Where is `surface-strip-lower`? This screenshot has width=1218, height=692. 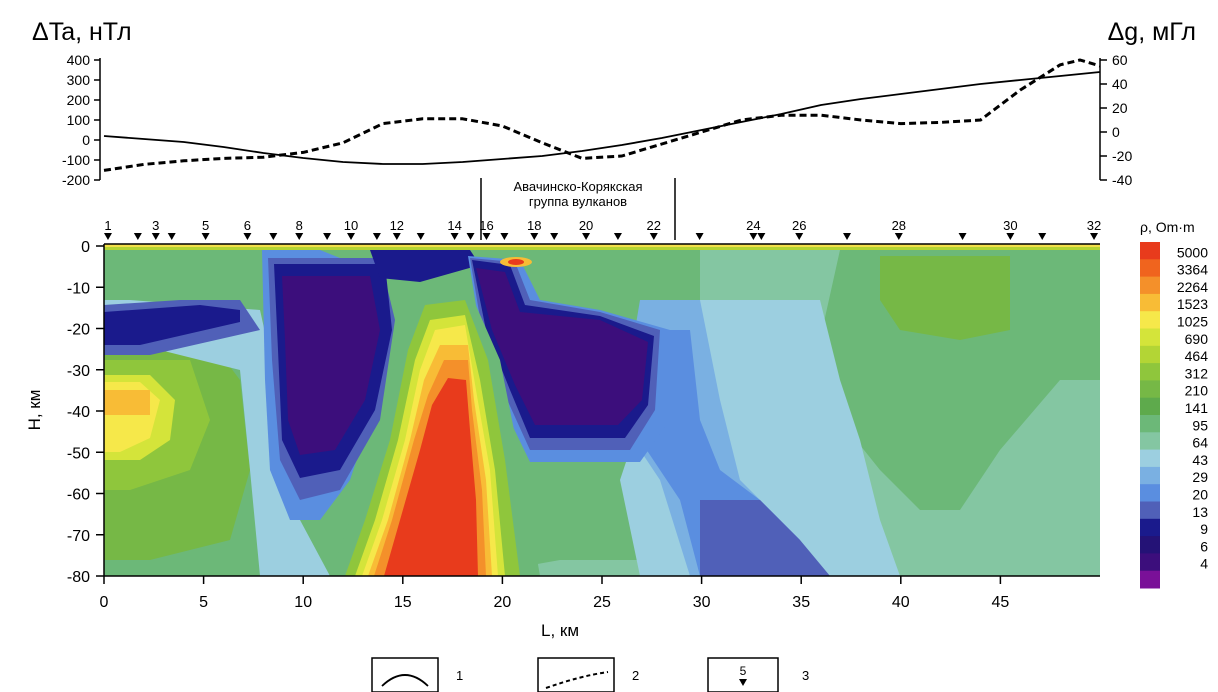 surface-strip-lower is located at coordinates (602, 248).